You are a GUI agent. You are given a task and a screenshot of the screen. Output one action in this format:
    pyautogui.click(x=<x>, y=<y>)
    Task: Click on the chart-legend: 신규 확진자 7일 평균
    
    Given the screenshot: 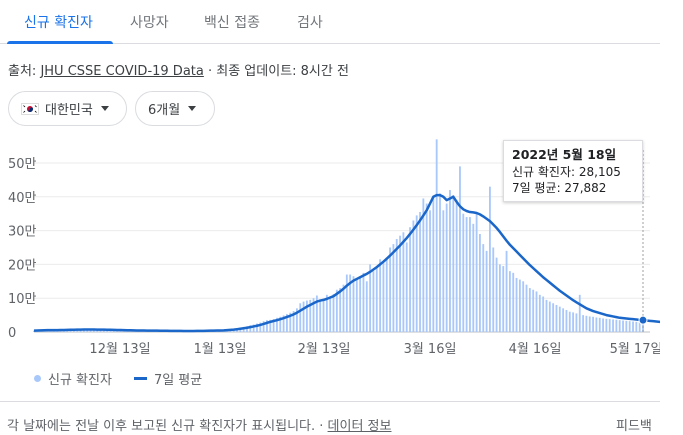 What is the action you would take?
    pyautogui.click(x=118, y=378)
    